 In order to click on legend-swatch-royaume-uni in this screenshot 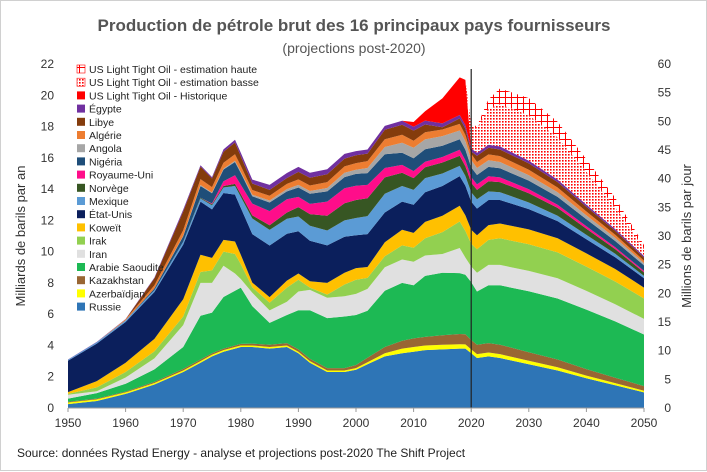, I will do `click(81, 174)`.